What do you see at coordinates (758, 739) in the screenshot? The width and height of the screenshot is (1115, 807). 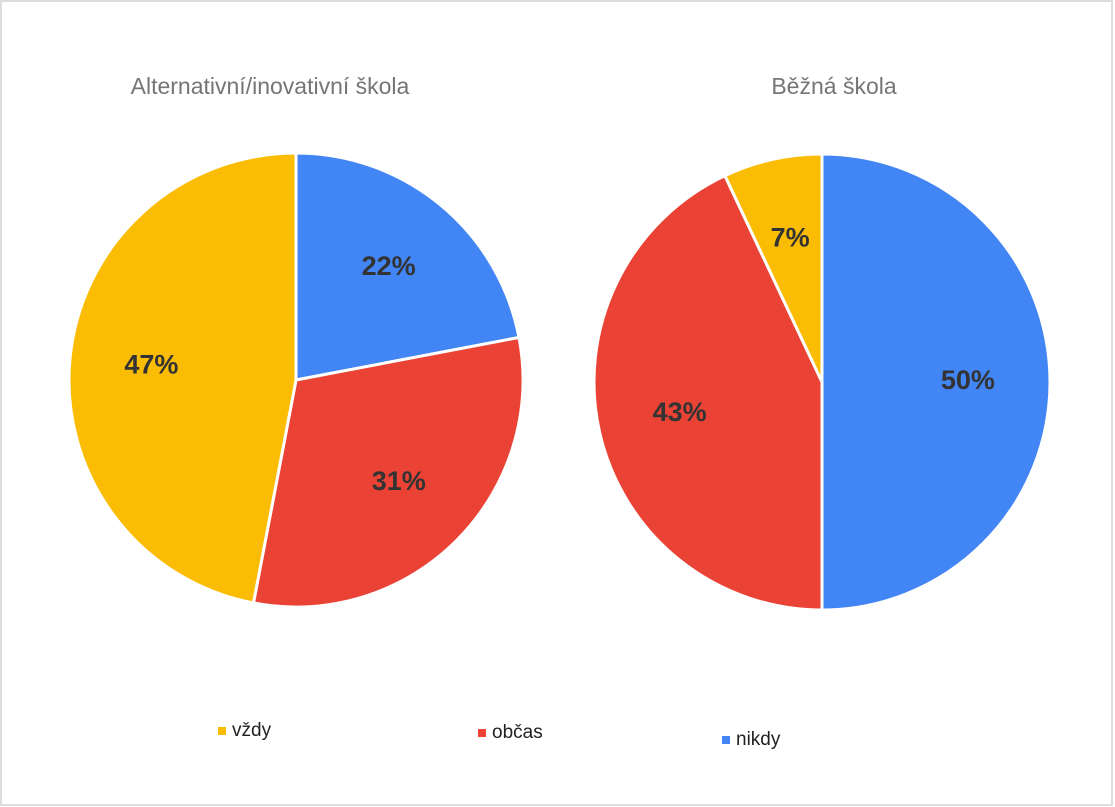 I see `legend-label: nikdy` at bounding box center [758, 739].